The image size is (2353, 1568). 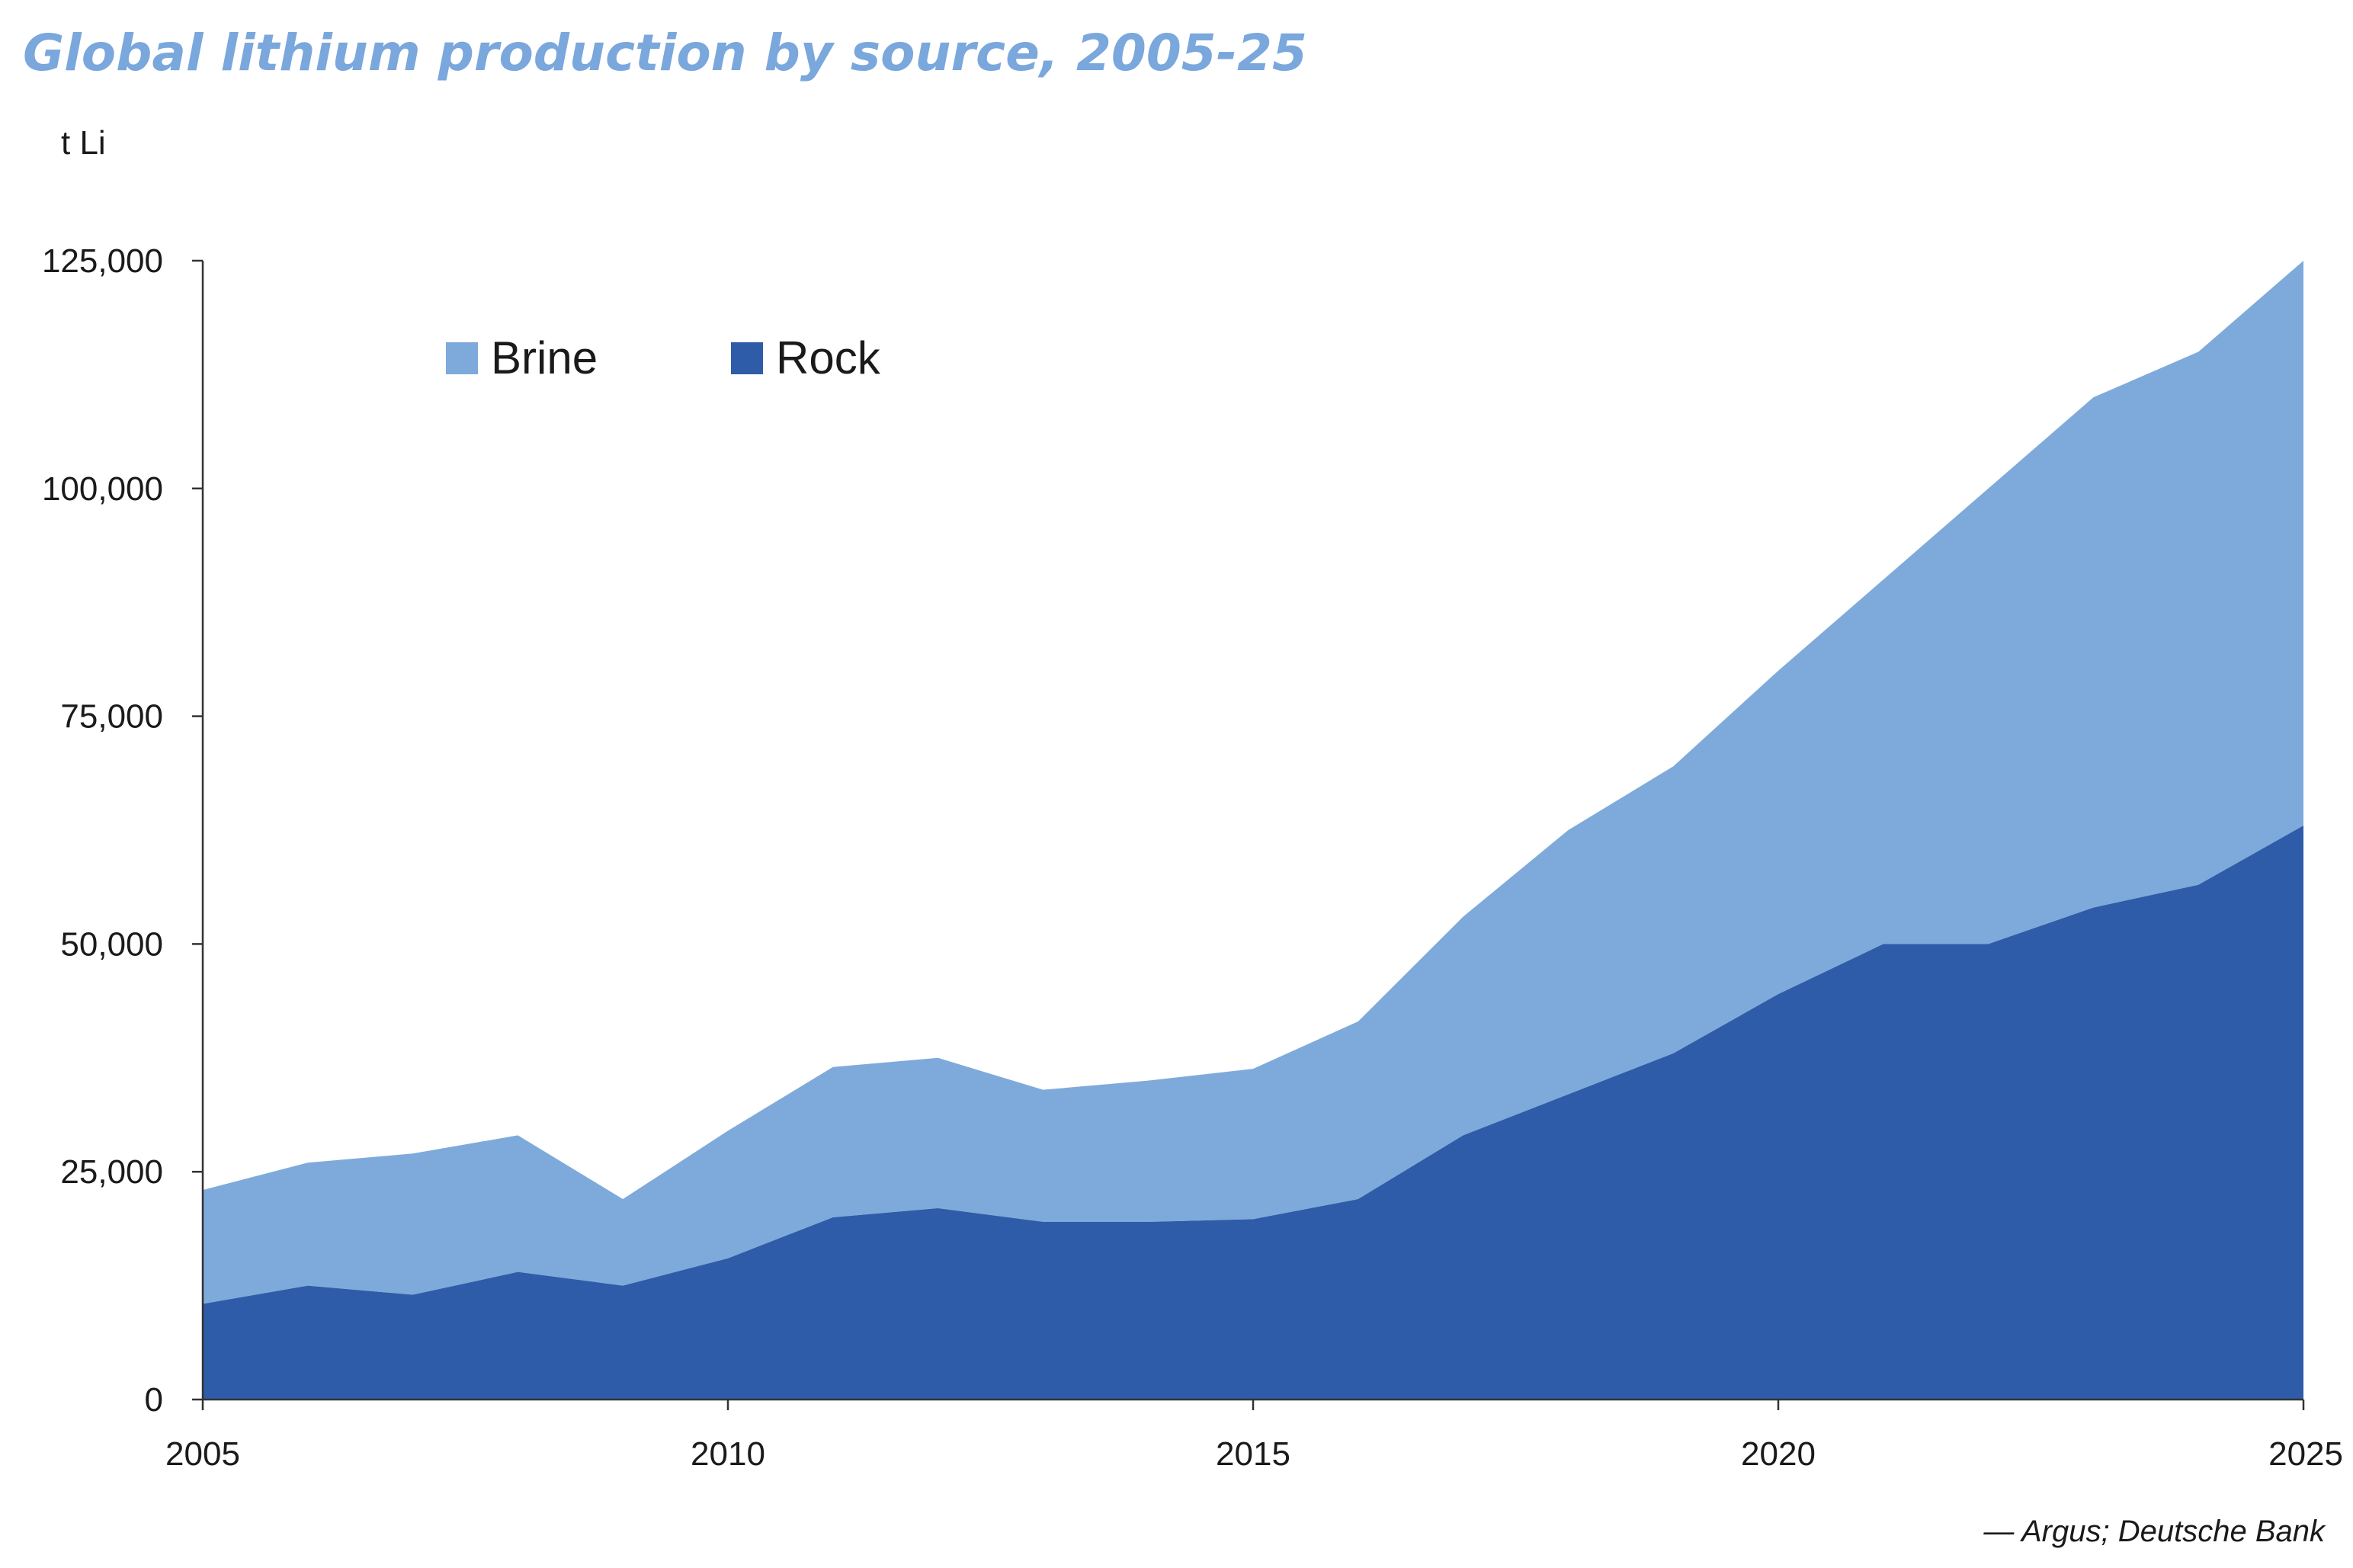 What do you see at coordinates (664, 357) in the screenshot?
I see `legend: Brine Rock` at bounding box center [664, 357].